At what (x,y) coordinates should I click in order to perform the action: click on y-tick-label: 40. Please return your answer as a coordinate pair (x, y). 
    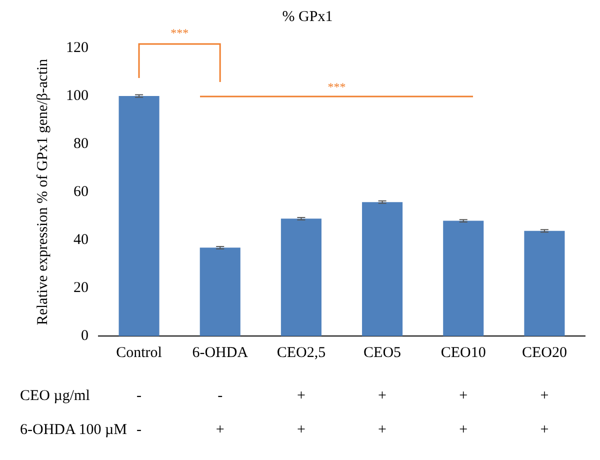
    Looking at the image, I should click on (81, 240).